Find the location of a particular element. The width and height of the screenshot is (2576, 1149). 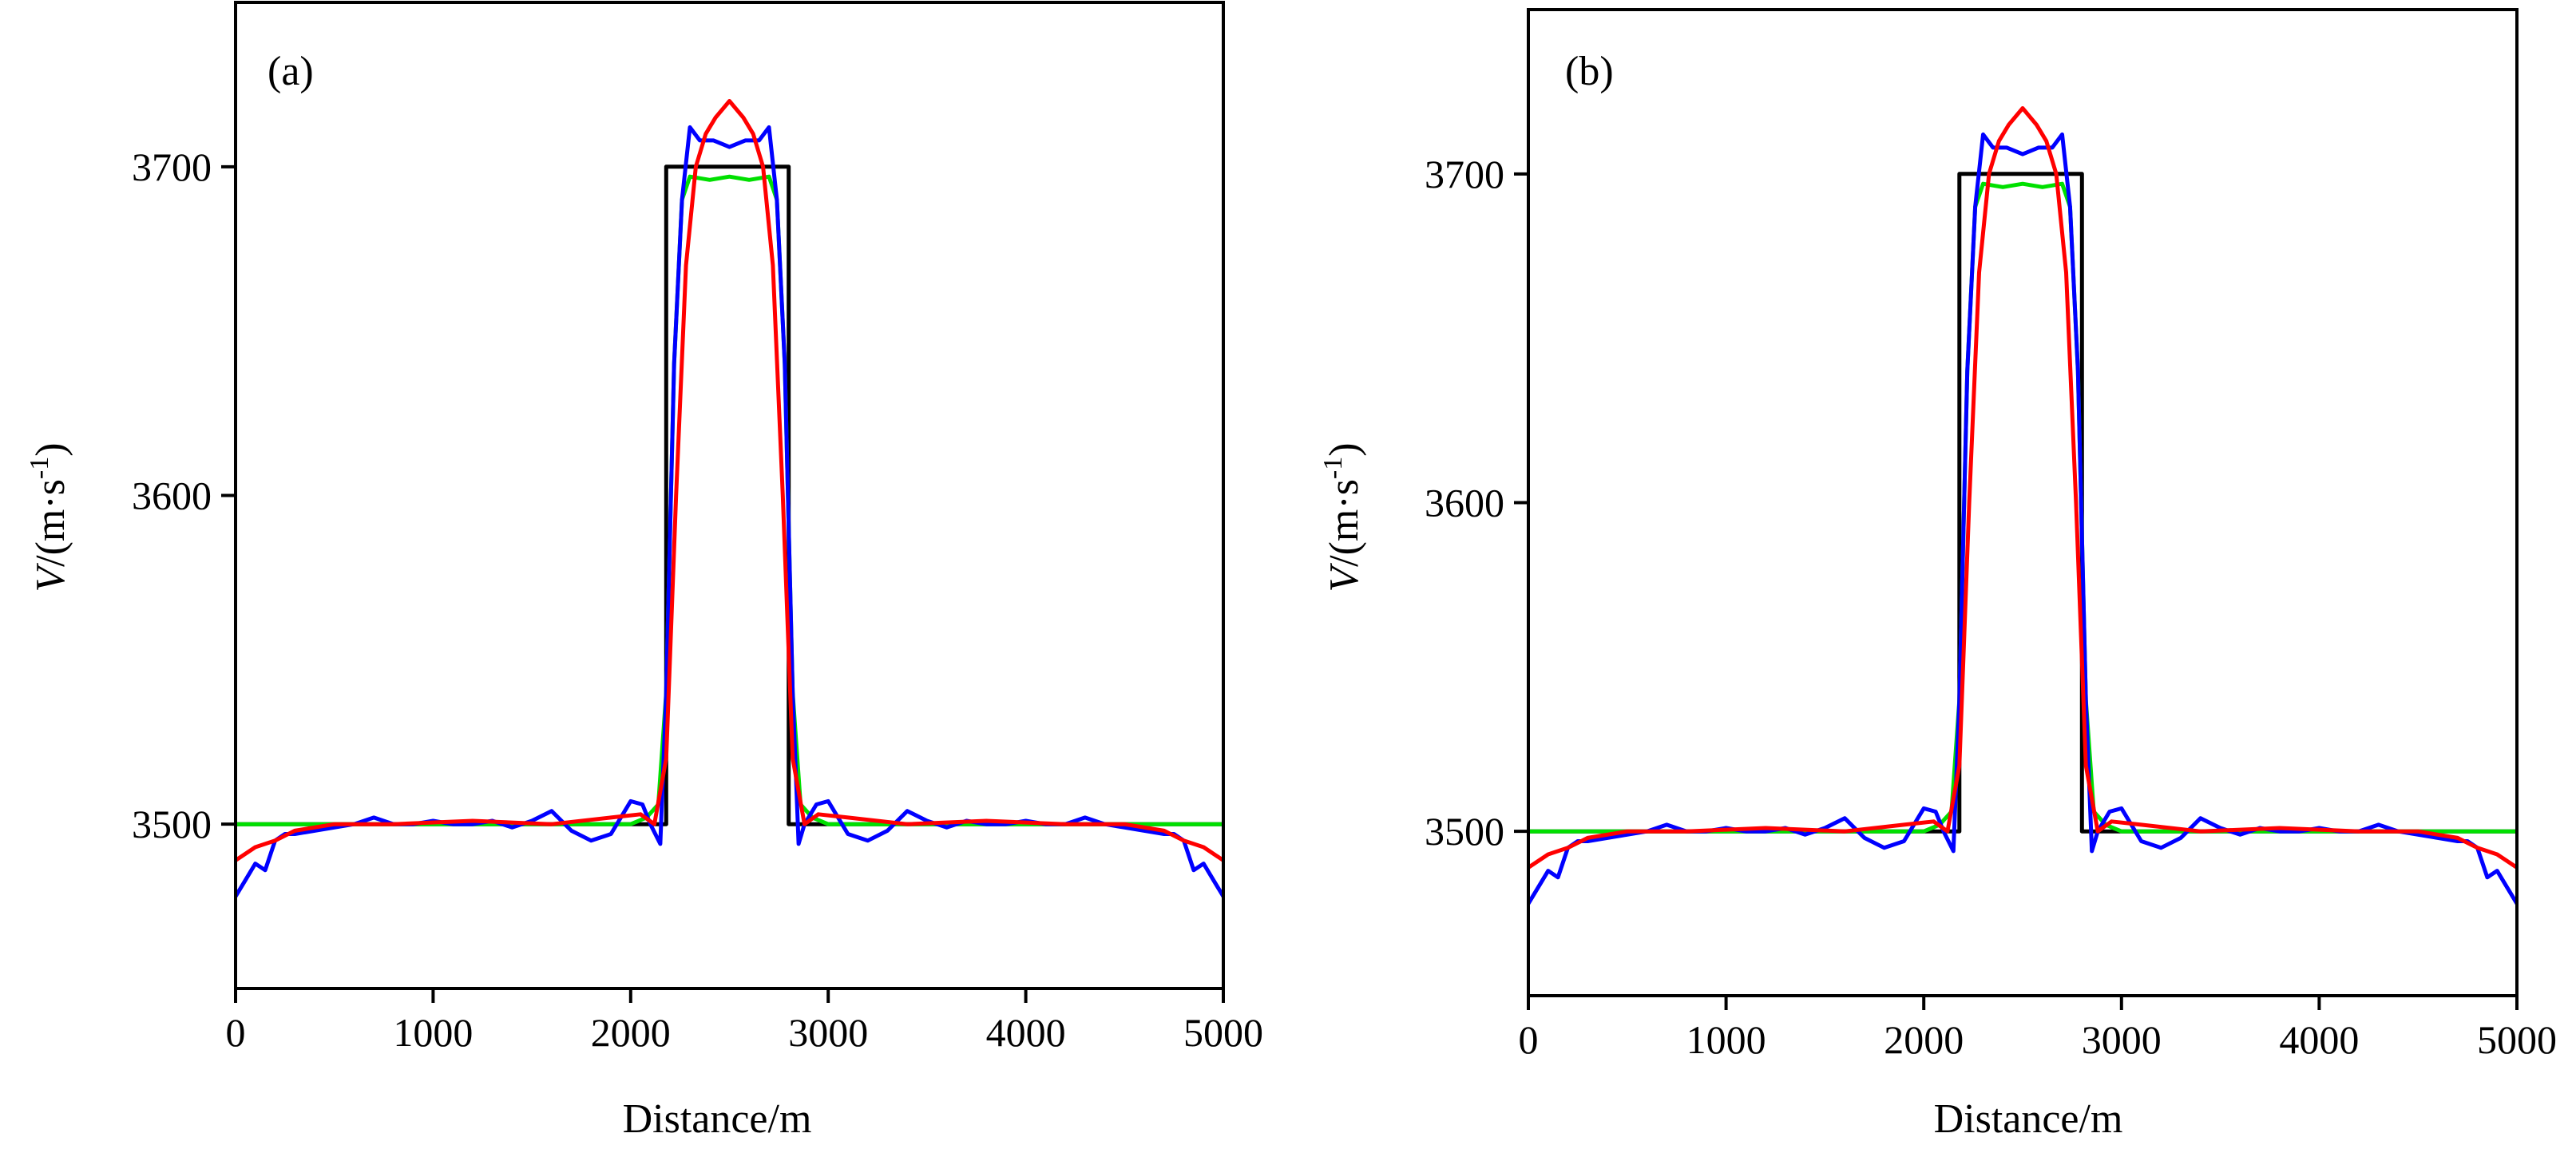

panel-label: (a) is located at coordinates (291, 71).